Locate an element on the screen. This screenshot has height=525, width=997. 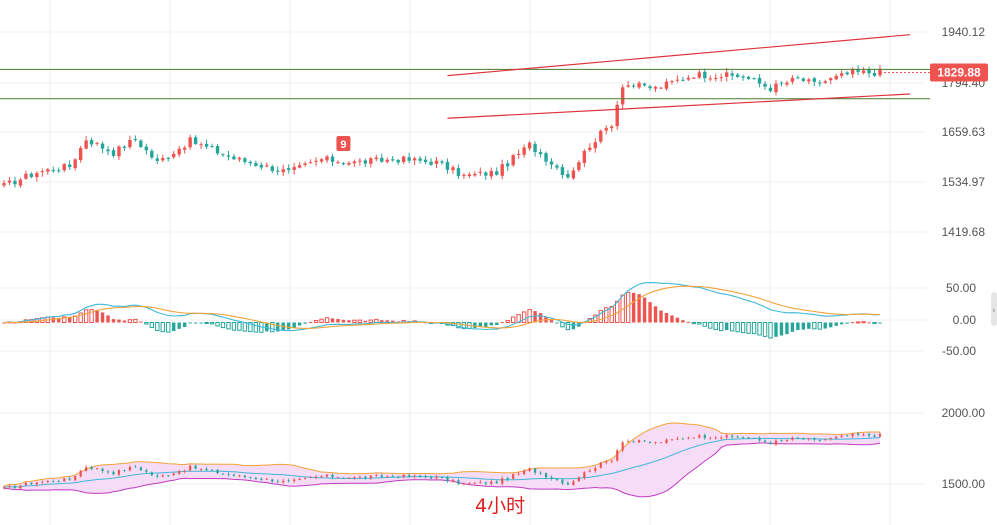
bollinger-panel is located at coordinates (442, 460).